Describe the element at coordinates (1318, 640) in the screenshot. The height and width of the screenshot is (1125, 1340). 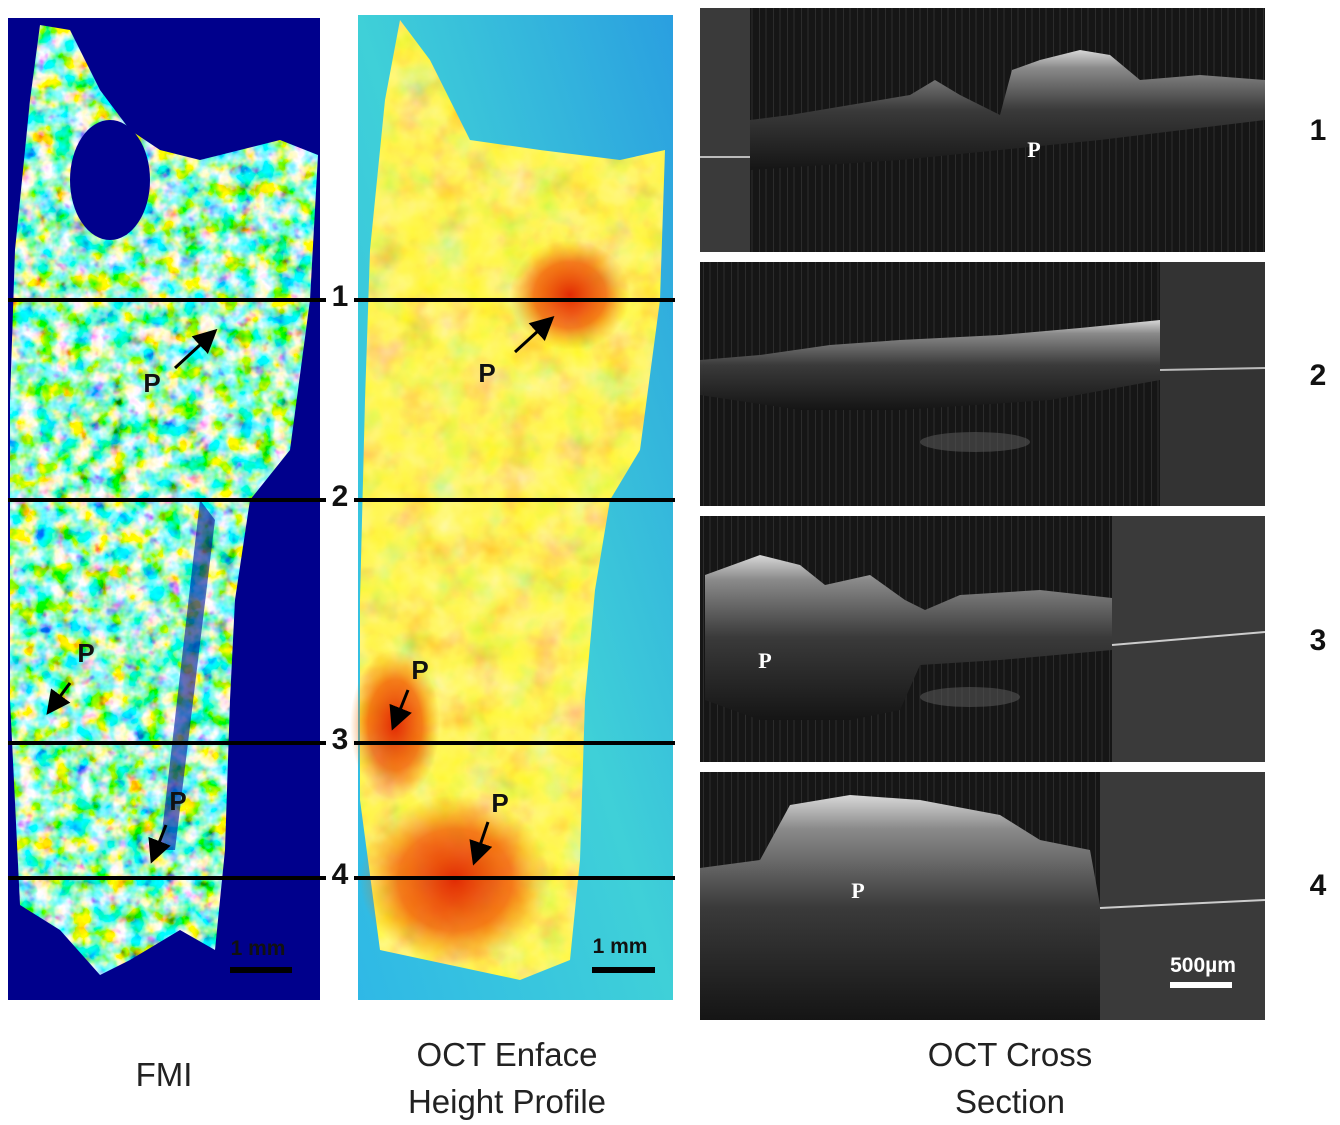
I see `slice-label: 3` at that location.